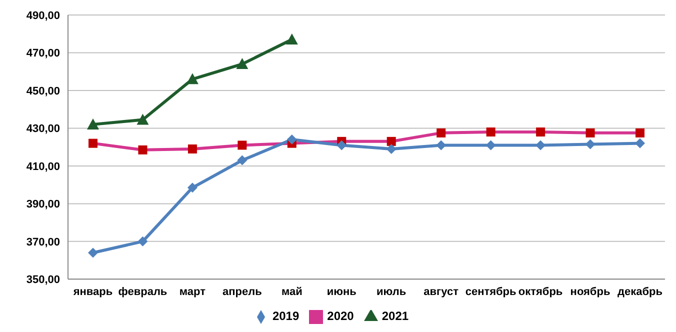 The width and height of the screenshot is (676, 332). Describe the element at coordinates (442, 292) in the screenshot. I see `x-tick-label: август` at that location.